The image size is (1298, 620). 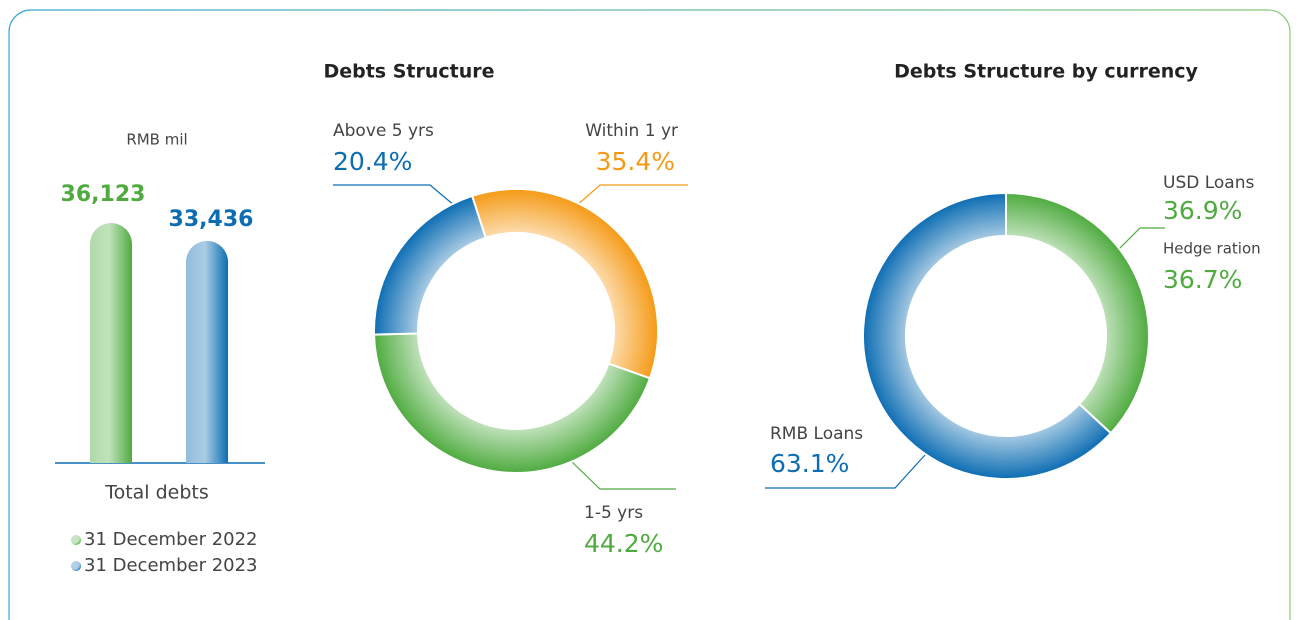 What do you see at coordinates (1208, 183) in the screenshot?
I see `slice-label: USD Loans` at bounding box center [1208, 183].